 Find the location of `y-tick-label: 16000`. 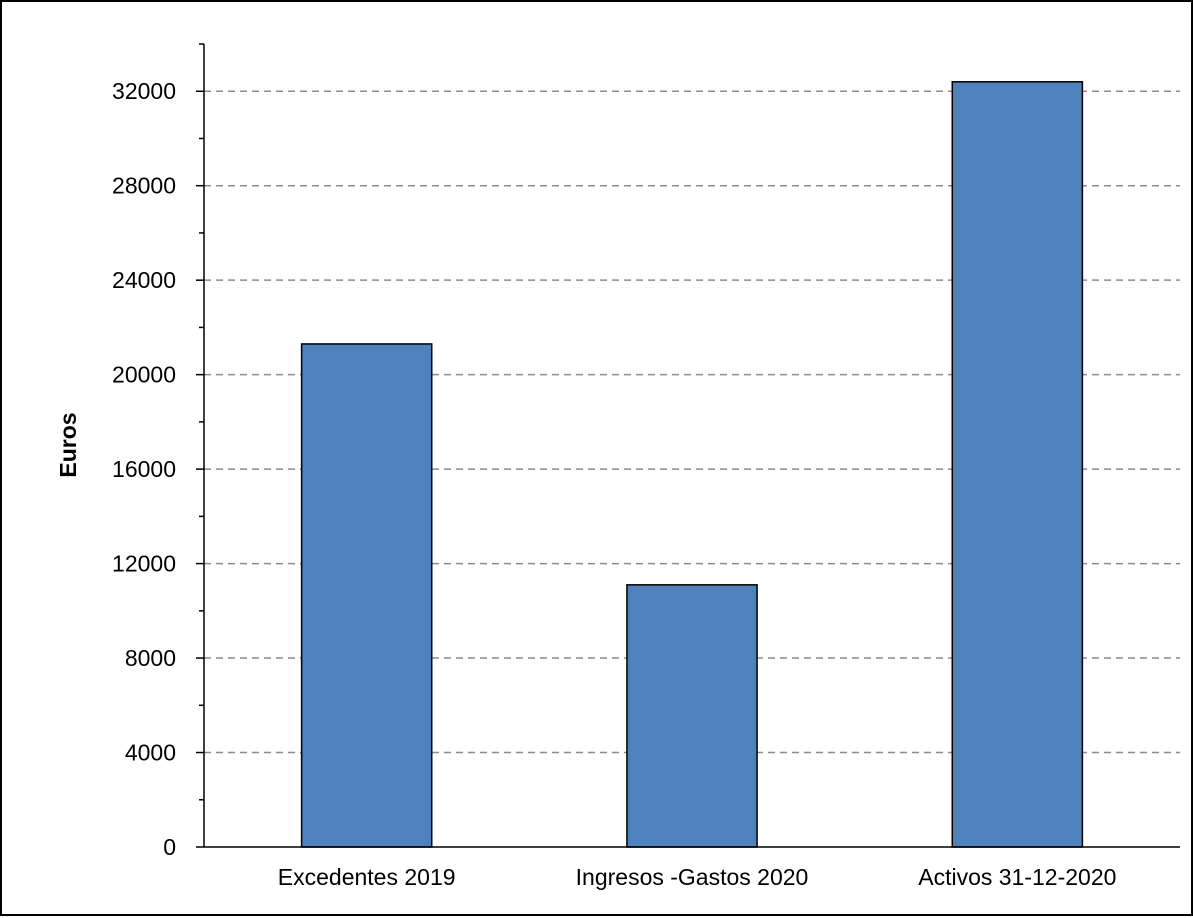

y-tick-label: 16000 is located at coordinates (144, 469).